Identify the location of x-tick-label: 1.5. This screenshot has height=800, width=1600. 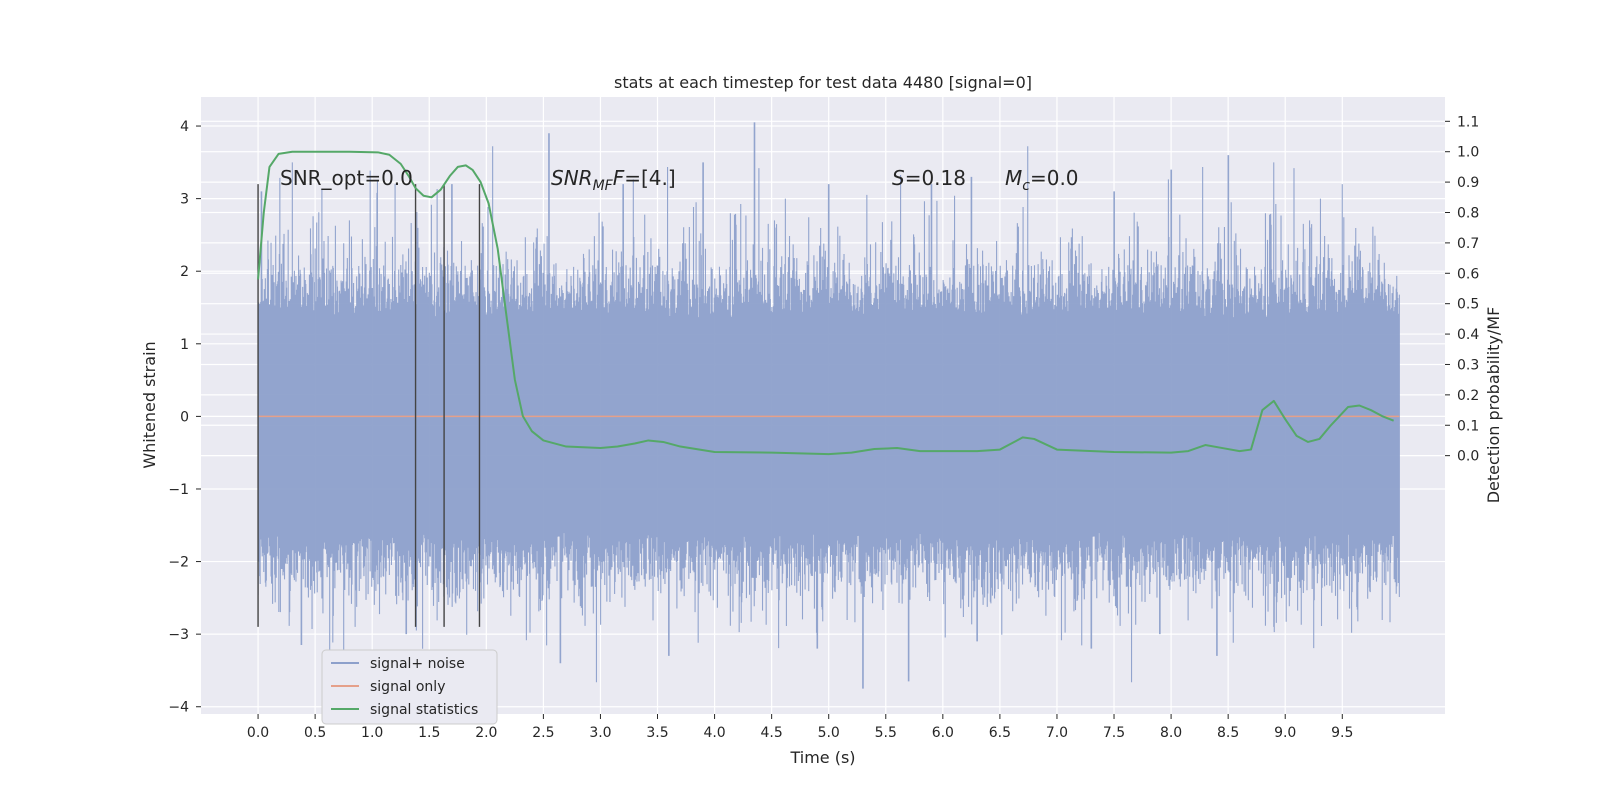
(429, 733).